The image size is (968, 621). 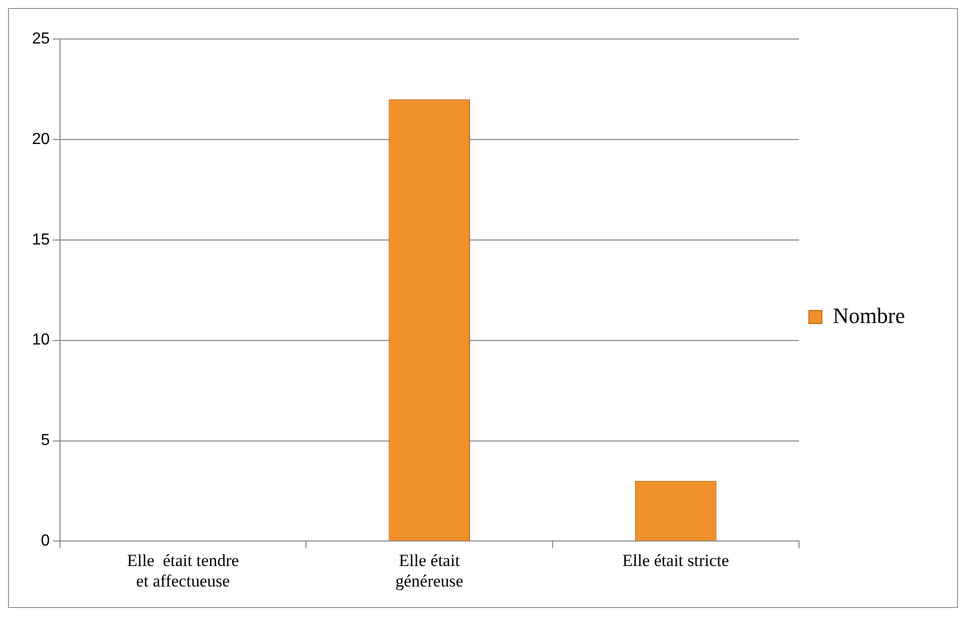 What do you see at coordinates (429, 570) in the screenshot?
I see `x-tick-label: Elle était généreuse` at bounding box center [429, 570].